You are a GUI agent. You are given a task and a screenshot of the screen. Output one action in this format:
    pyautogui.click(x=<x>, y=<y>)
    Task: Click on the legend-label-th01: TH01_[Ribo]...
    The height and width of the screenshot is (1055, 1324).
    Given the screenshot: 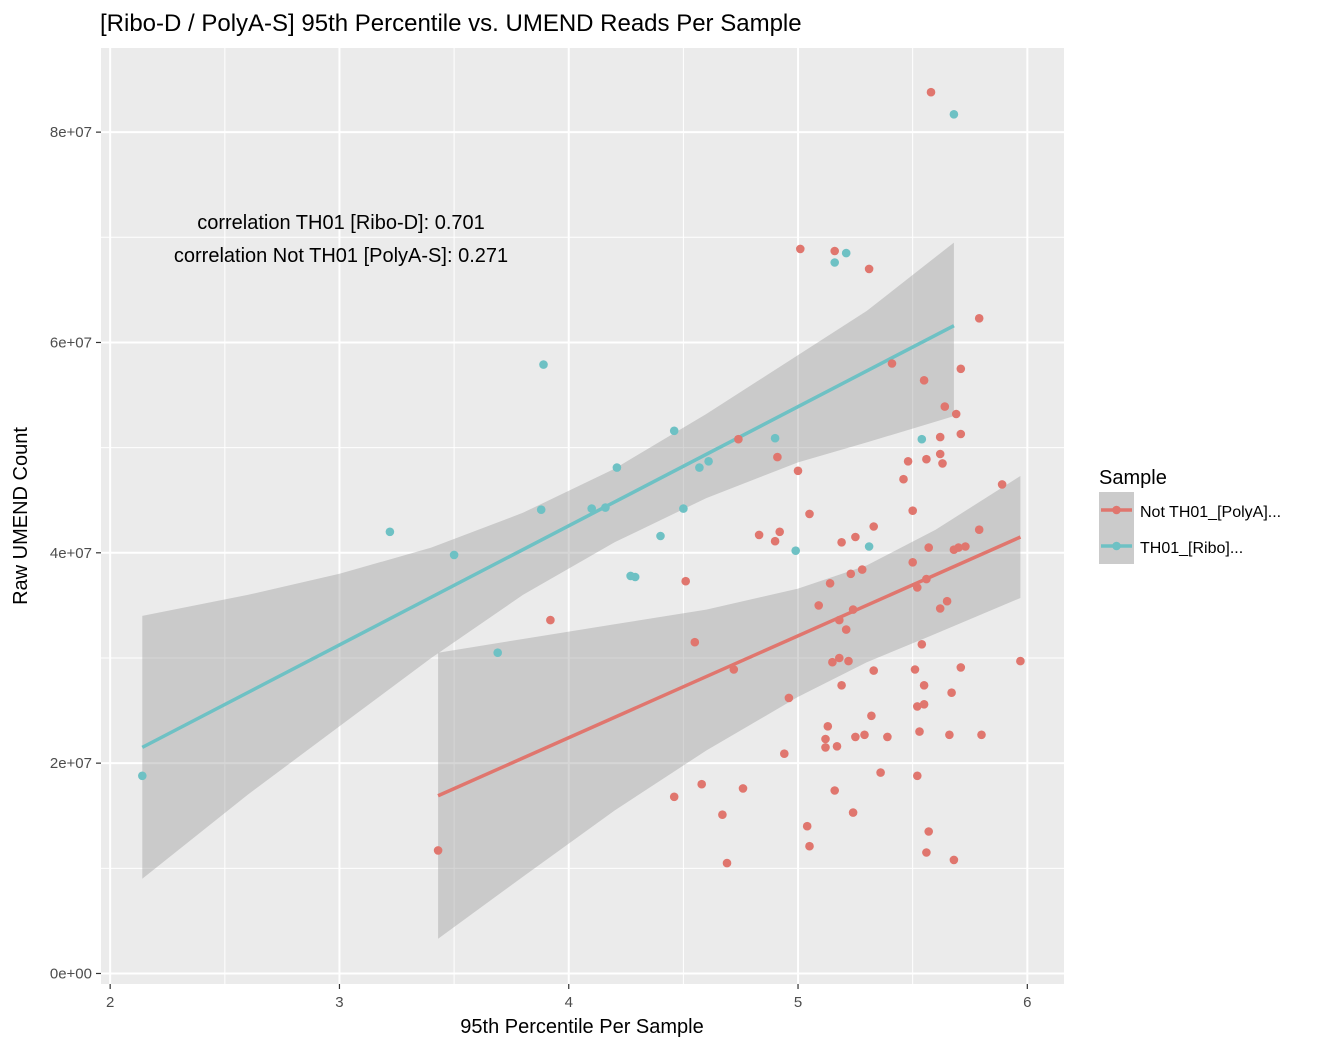 What is the action you would take?
    pyautogui.click(x=1191, y=548)
    